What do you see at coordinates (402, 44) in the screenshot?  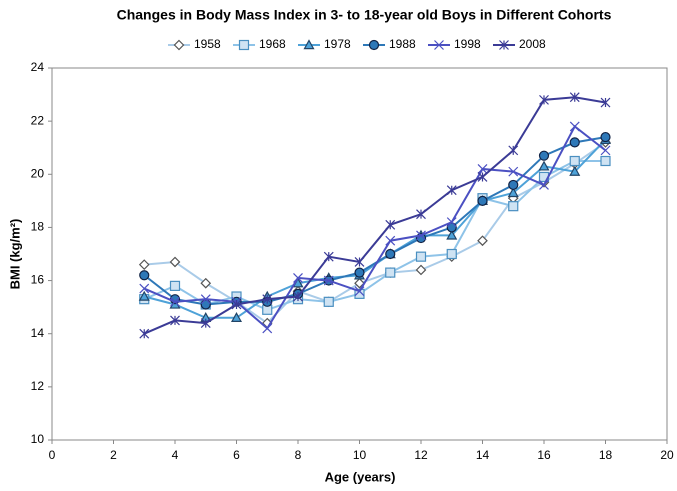 I see `legend-label: 1988` at bounding box center [402, 44].